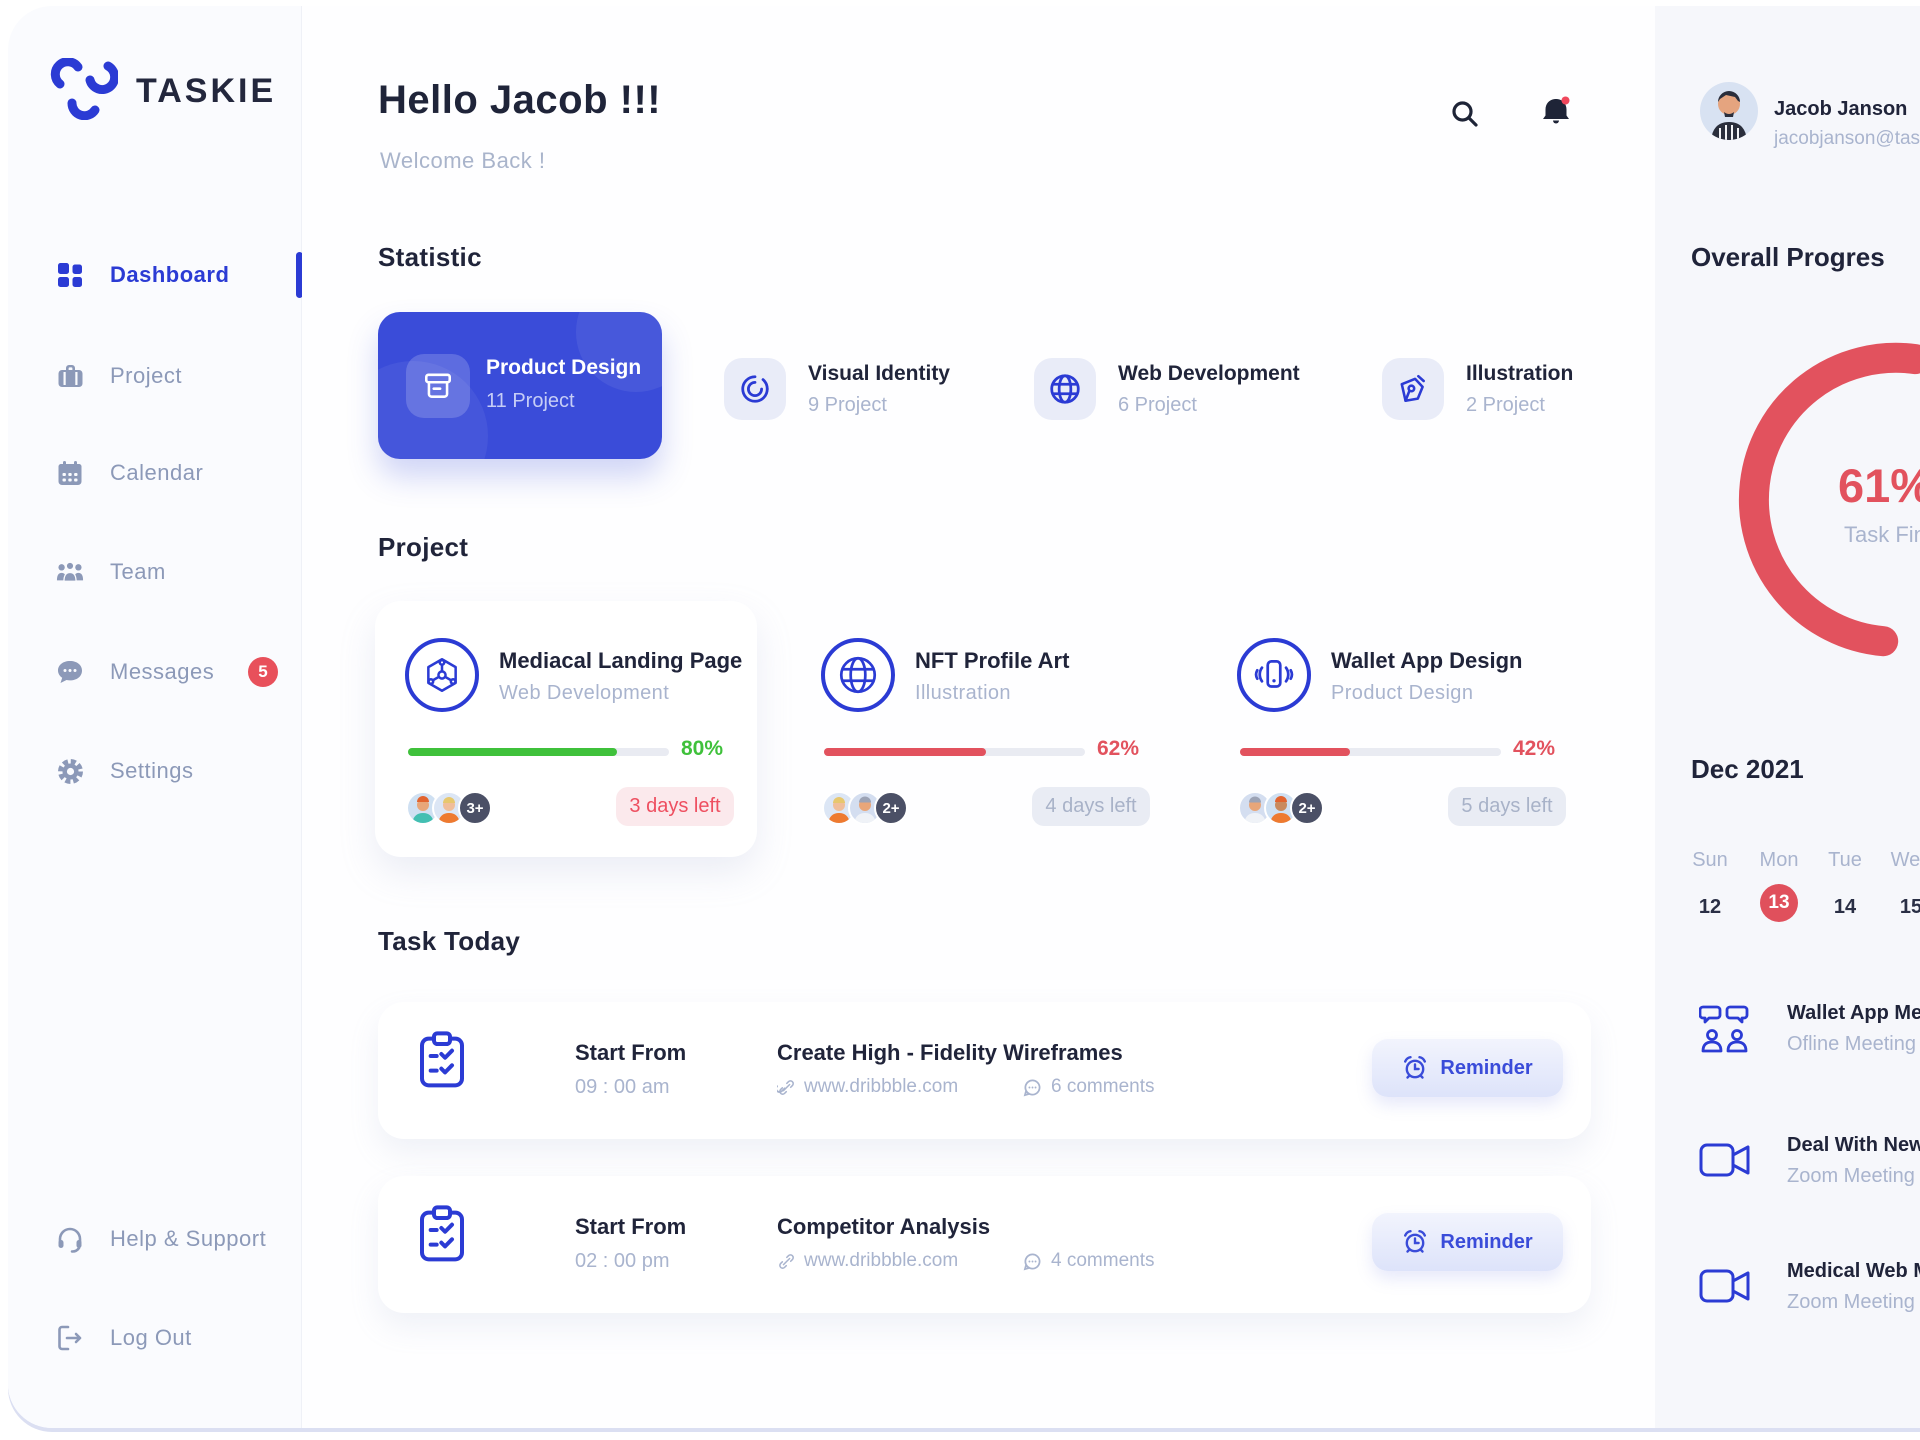 This screenshot has width=1920, height=1440. I want to click on sidebar-item-calendar: Calendar, so click(155, 473).